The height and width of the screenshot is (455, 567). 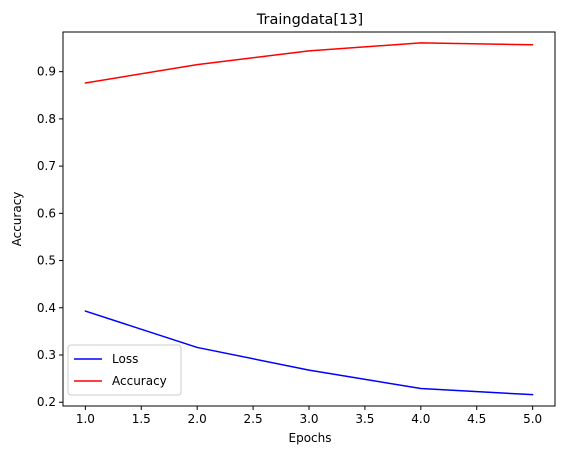 I want to click on x-axis: 1.0 1.5 2.0 2.5 3.0 3.5 4.0 4.5 5.0, so click(x=309, y=416).